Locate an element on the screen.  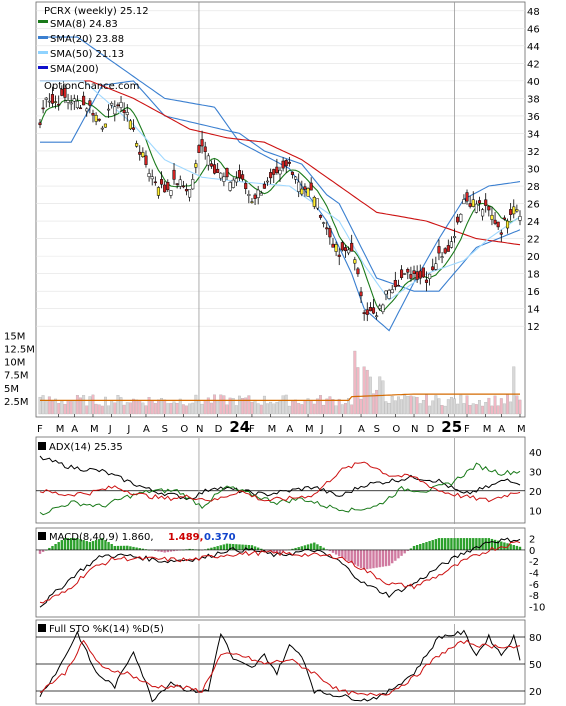
x-tick-12: F is located at coordinates (252, 429).